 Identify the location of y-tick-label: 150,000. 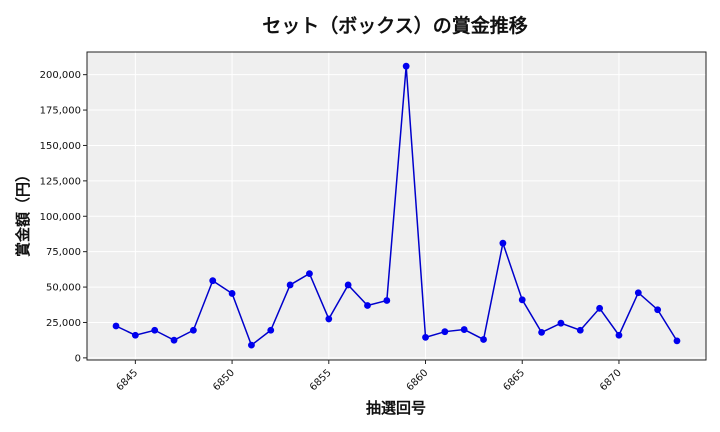
(60, 146).